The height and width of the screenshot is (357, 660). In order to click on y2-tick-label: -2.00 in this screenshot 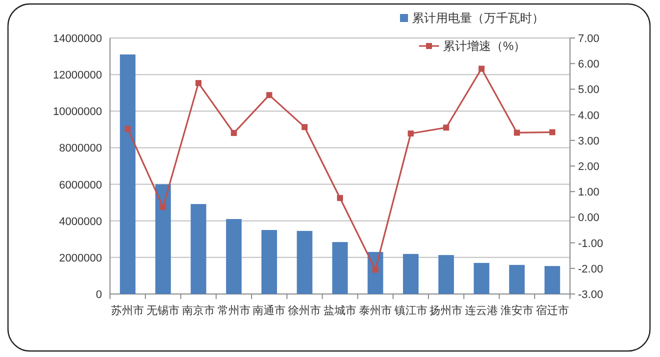, I will do `click(591, 269)`.